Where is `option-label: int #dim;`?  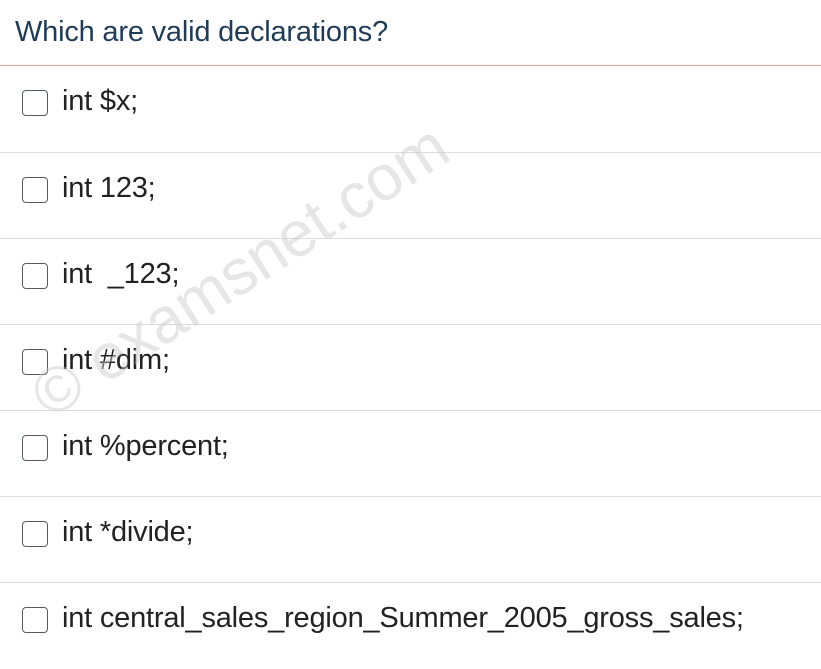 option-label: int #dim; is located at coordinates (116, 360).